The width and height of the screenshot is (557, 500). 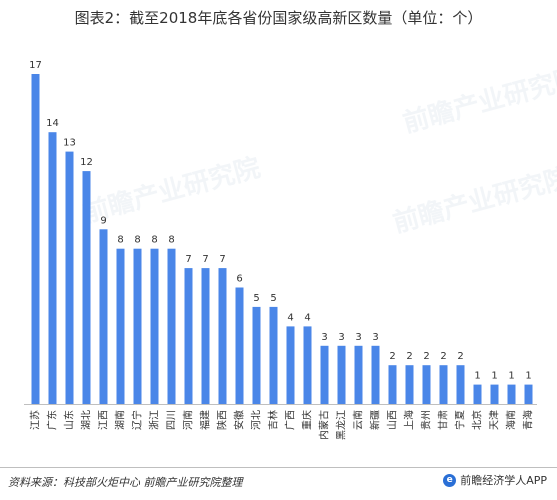 What do you see at coordinates (125, 482) in the screenshot?
I see `source-note: 资料来源：科技部火炬中心 前瞻产业研究院整理` at bounding box center [125, 482].